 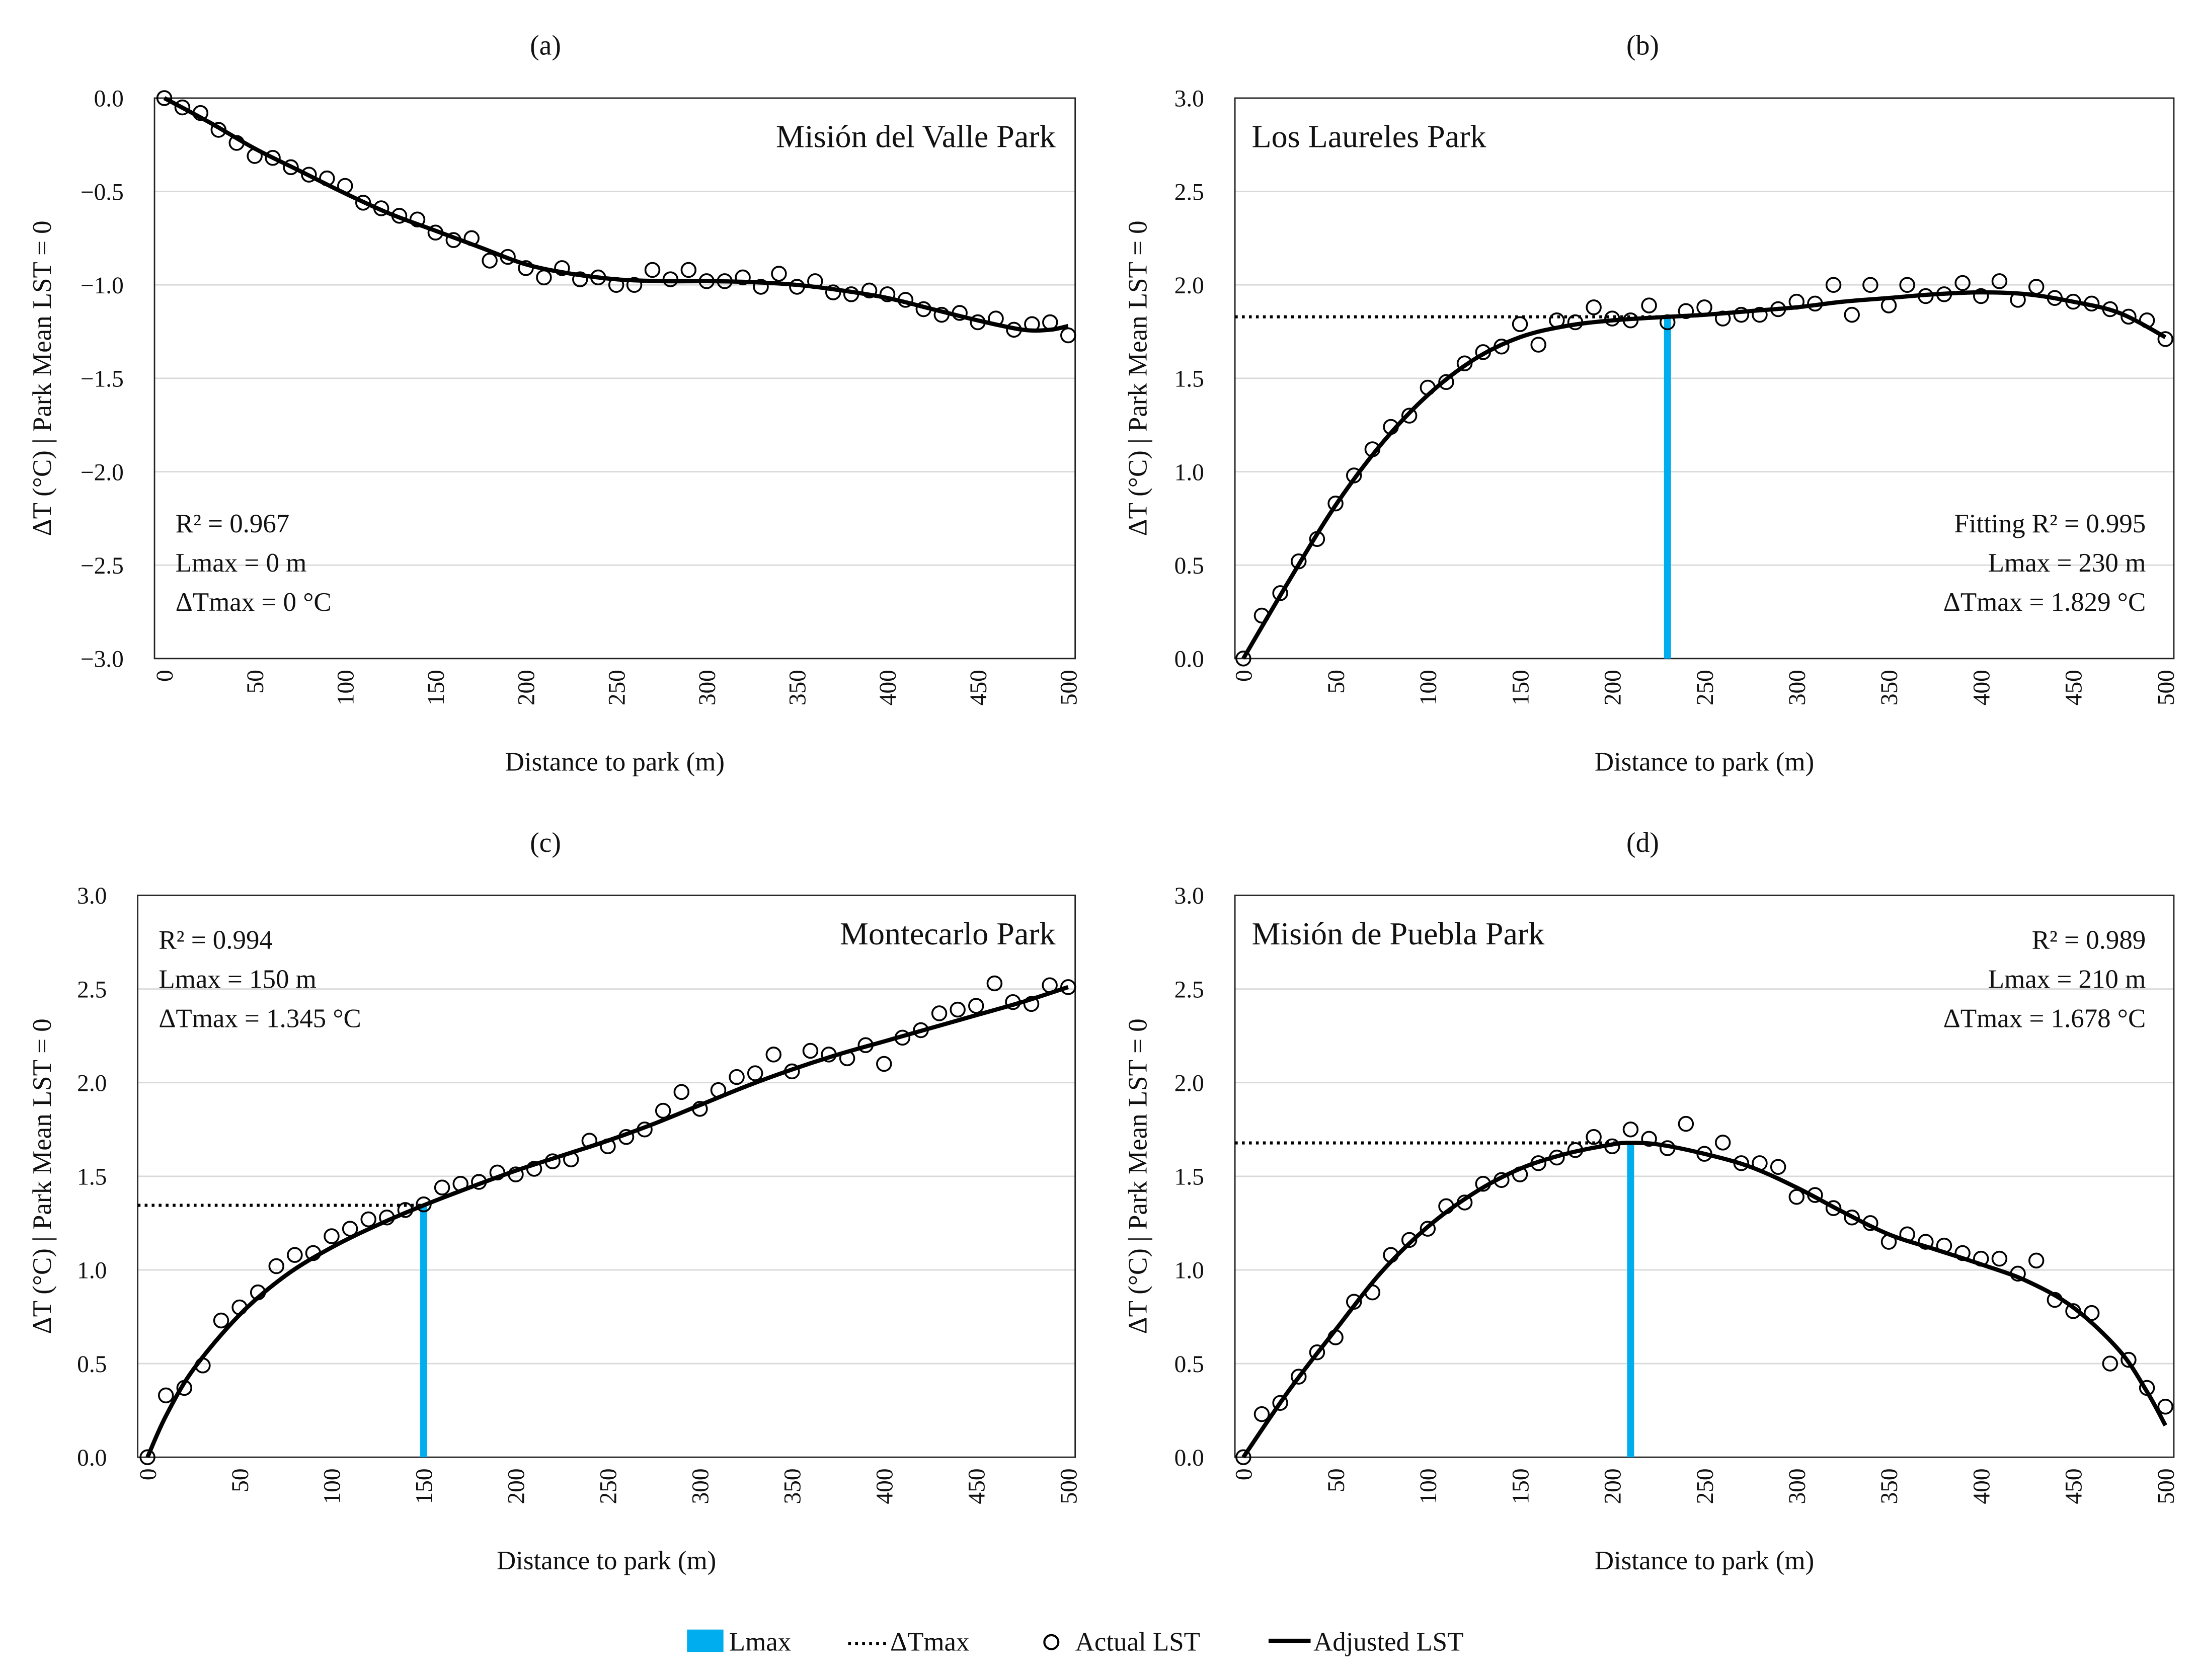 What do you see at coordinates (1704, 1560) in the screenshot?
I see `x-axis-label: Distance to park (m)` at bounding box center [1704, 1560].